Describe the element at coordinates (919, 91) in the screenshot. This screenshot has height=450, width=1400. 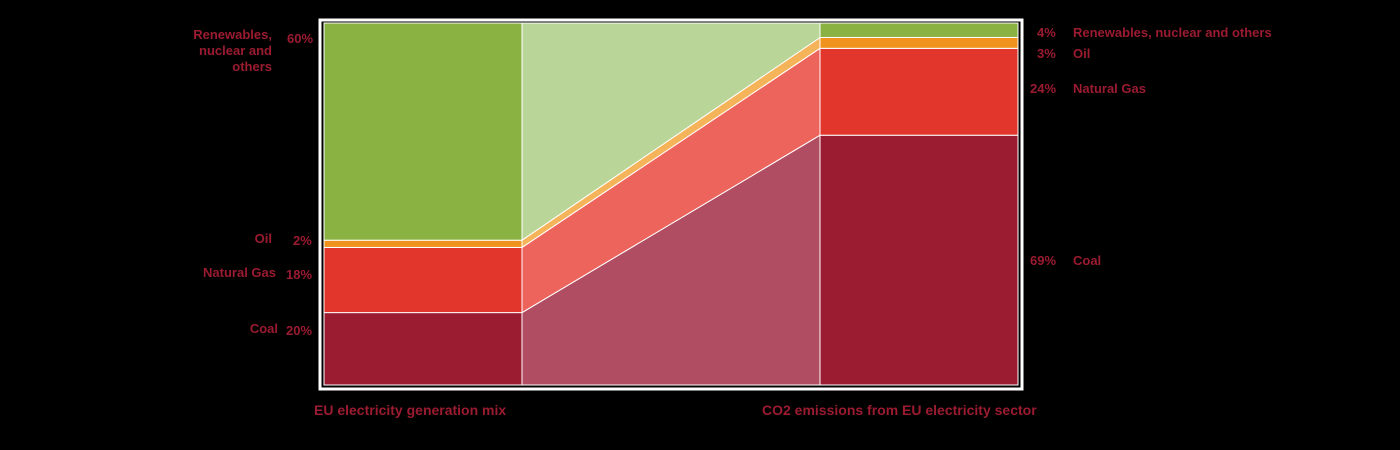
I see `right-bar-segment-natural_gas` at that location.